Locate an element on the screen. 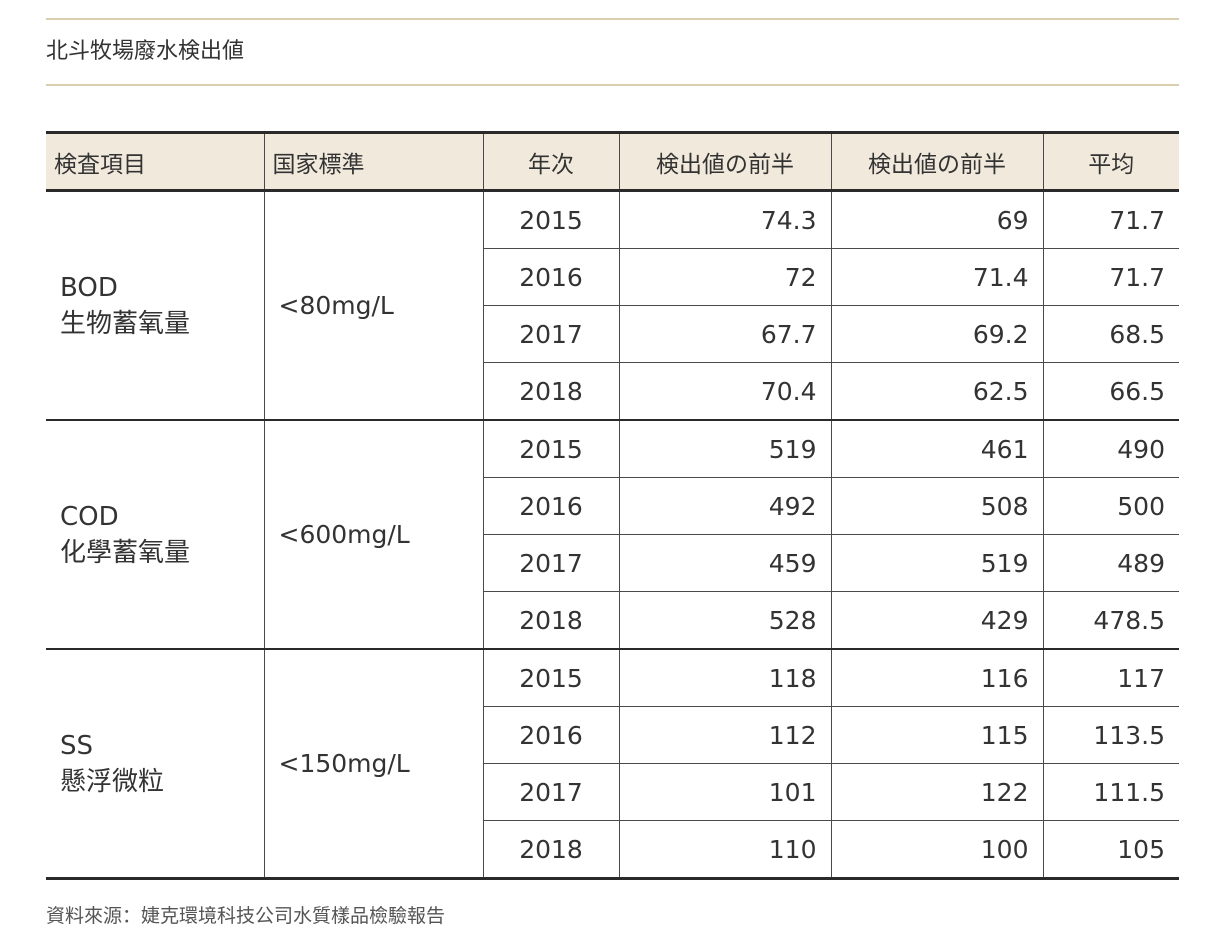  table-row: 2017 101 122 111.5 is located at coordinates (612, 792).